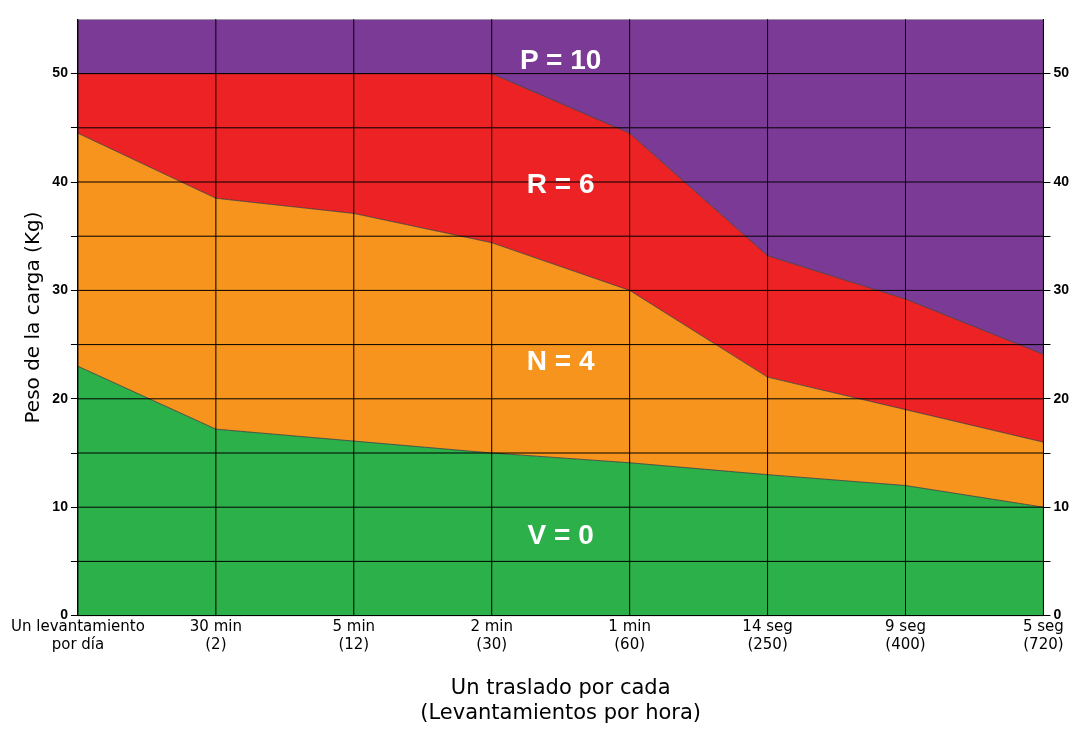 The width and height of the screenshot is (1084, 738). I want to click on y2-tick-label: 0, so click(1057, 614).